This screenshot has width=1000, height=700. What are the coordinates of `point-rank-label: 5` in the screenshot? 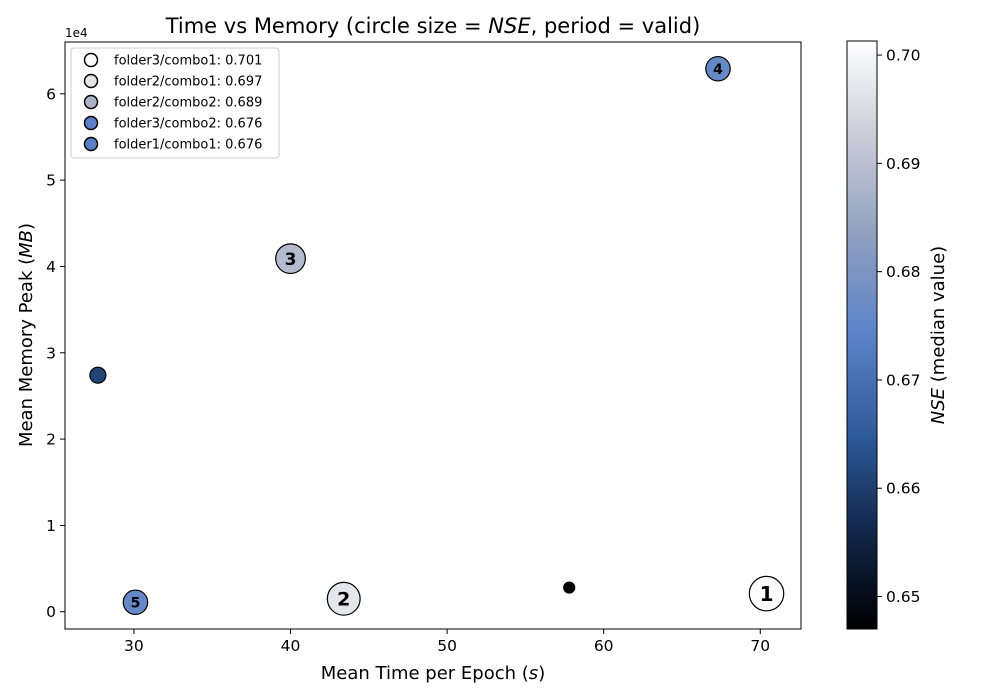 It's located at (136, 603).